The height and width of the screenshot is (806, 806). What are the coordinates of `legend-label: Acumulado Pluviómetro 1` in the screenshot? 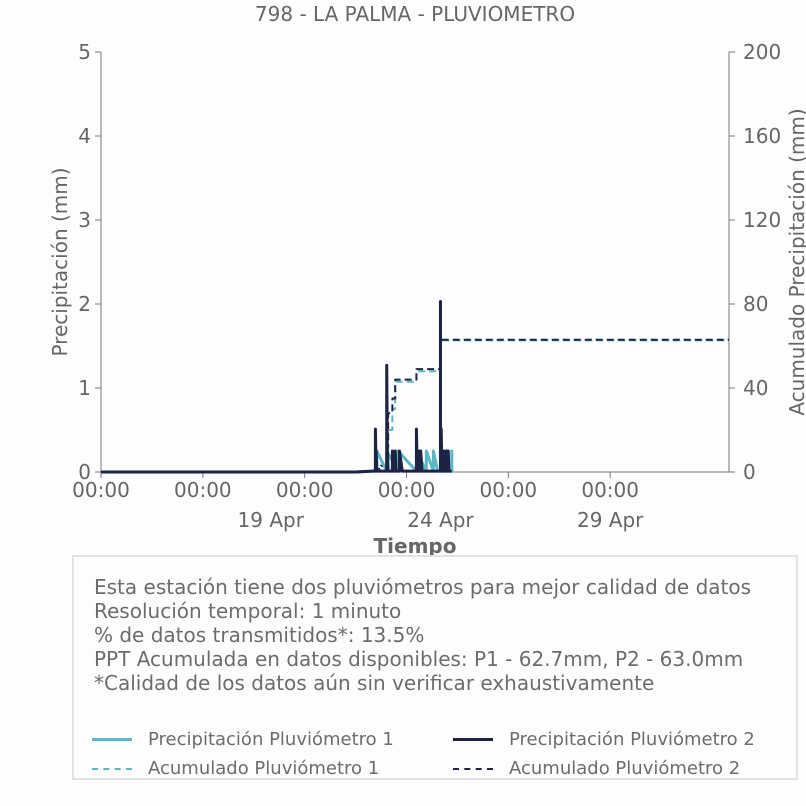 It's located at (264, 768).